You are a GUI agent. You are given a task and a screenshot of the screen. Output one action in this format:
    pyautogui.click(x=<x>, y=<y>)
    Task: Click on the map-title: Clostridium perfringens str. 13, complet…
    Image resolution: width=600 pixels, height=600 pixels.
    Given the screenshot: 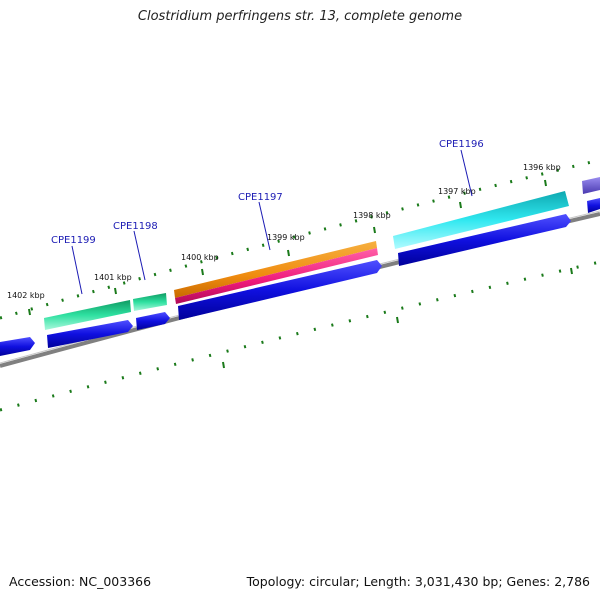 What is the action you would take?
    pyautogui.click(x=300, y=16)
    